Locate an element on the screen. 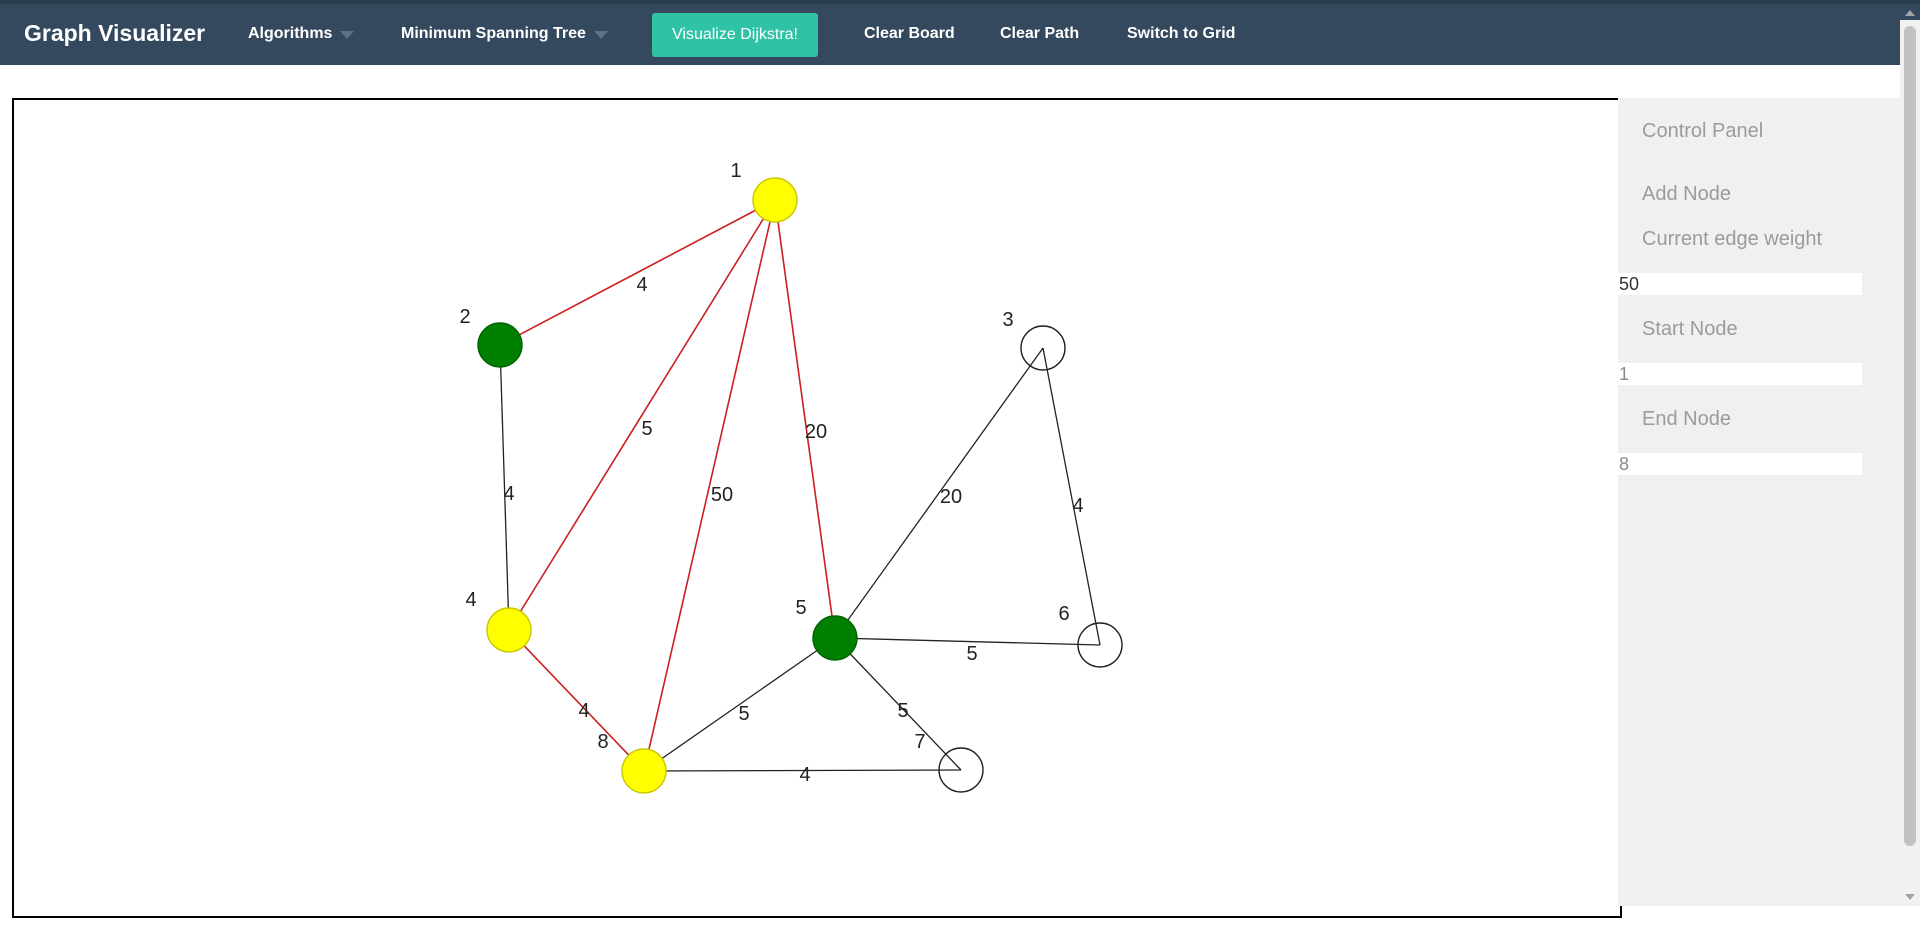  node-id-label-8: 8 is located at coordinates (602, 742).